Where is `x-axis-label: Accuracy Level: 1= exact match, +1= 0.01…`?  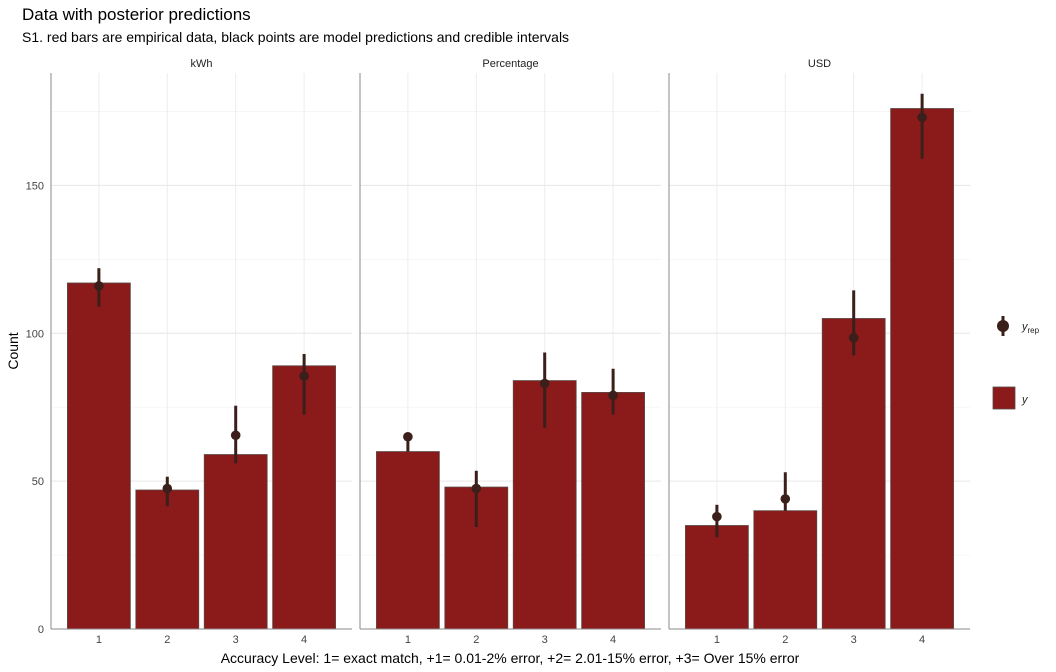 x-axis-label: Accuracy Level: 1= exact match, +1= 0.01… is located at coordinates (510, 658).